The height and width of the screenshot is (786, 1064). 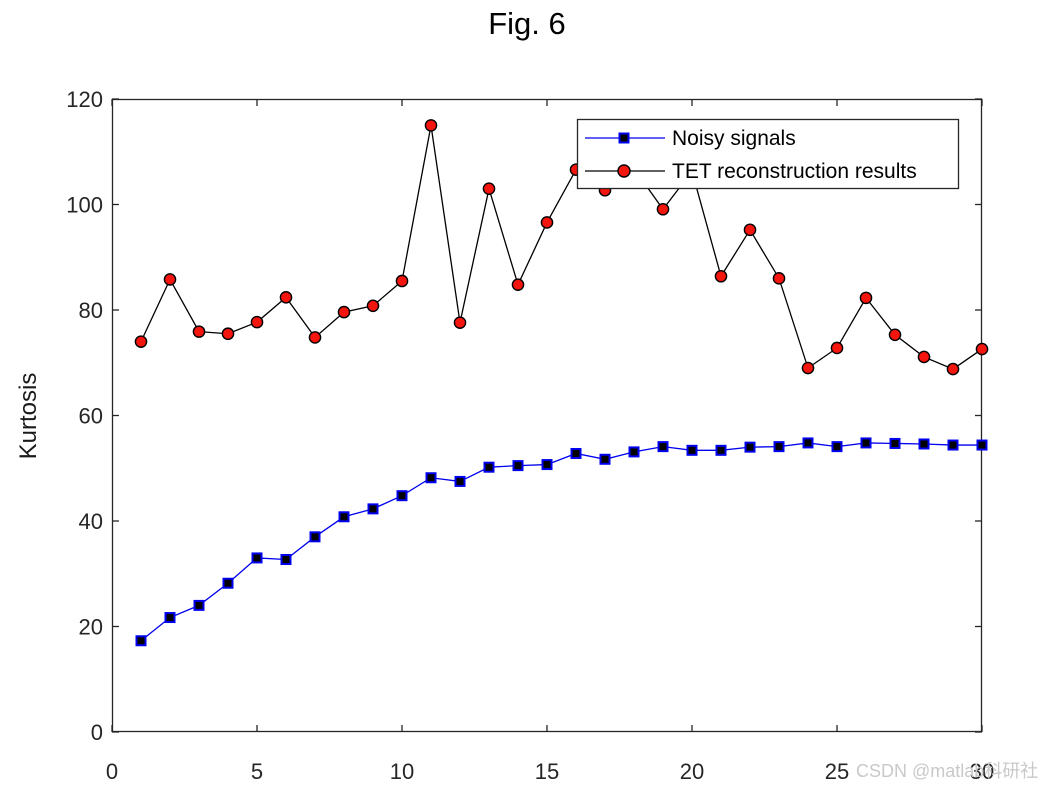 I want to click on x-tick-label: 10, so click(x=402, y=771).